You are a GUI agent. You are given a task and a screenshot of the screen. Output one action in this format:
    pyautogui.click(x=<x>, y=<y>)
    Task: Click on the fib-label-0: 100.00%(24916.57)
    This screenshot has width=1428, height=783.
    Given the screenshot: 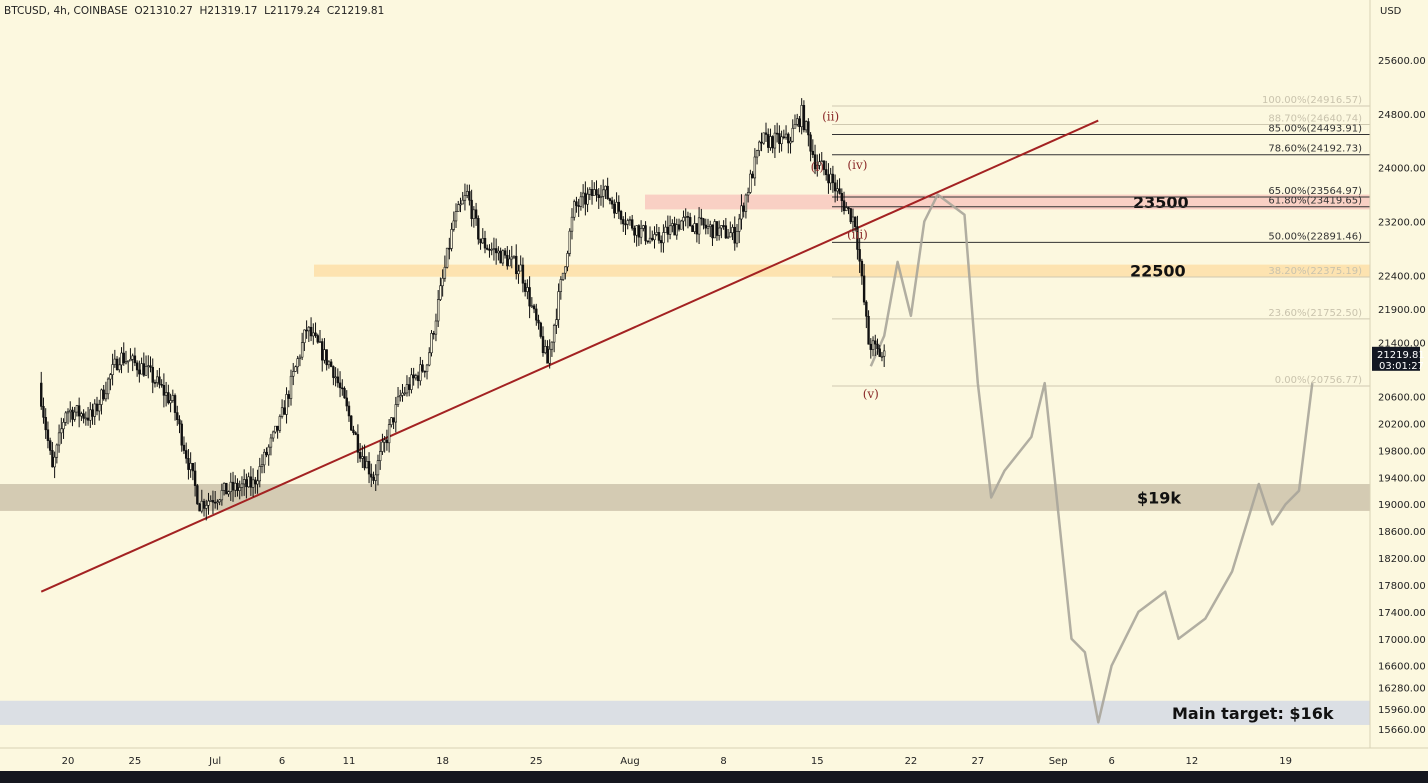 What is the action you would take?
    pyautogui.click(x=1312, y=100)
    